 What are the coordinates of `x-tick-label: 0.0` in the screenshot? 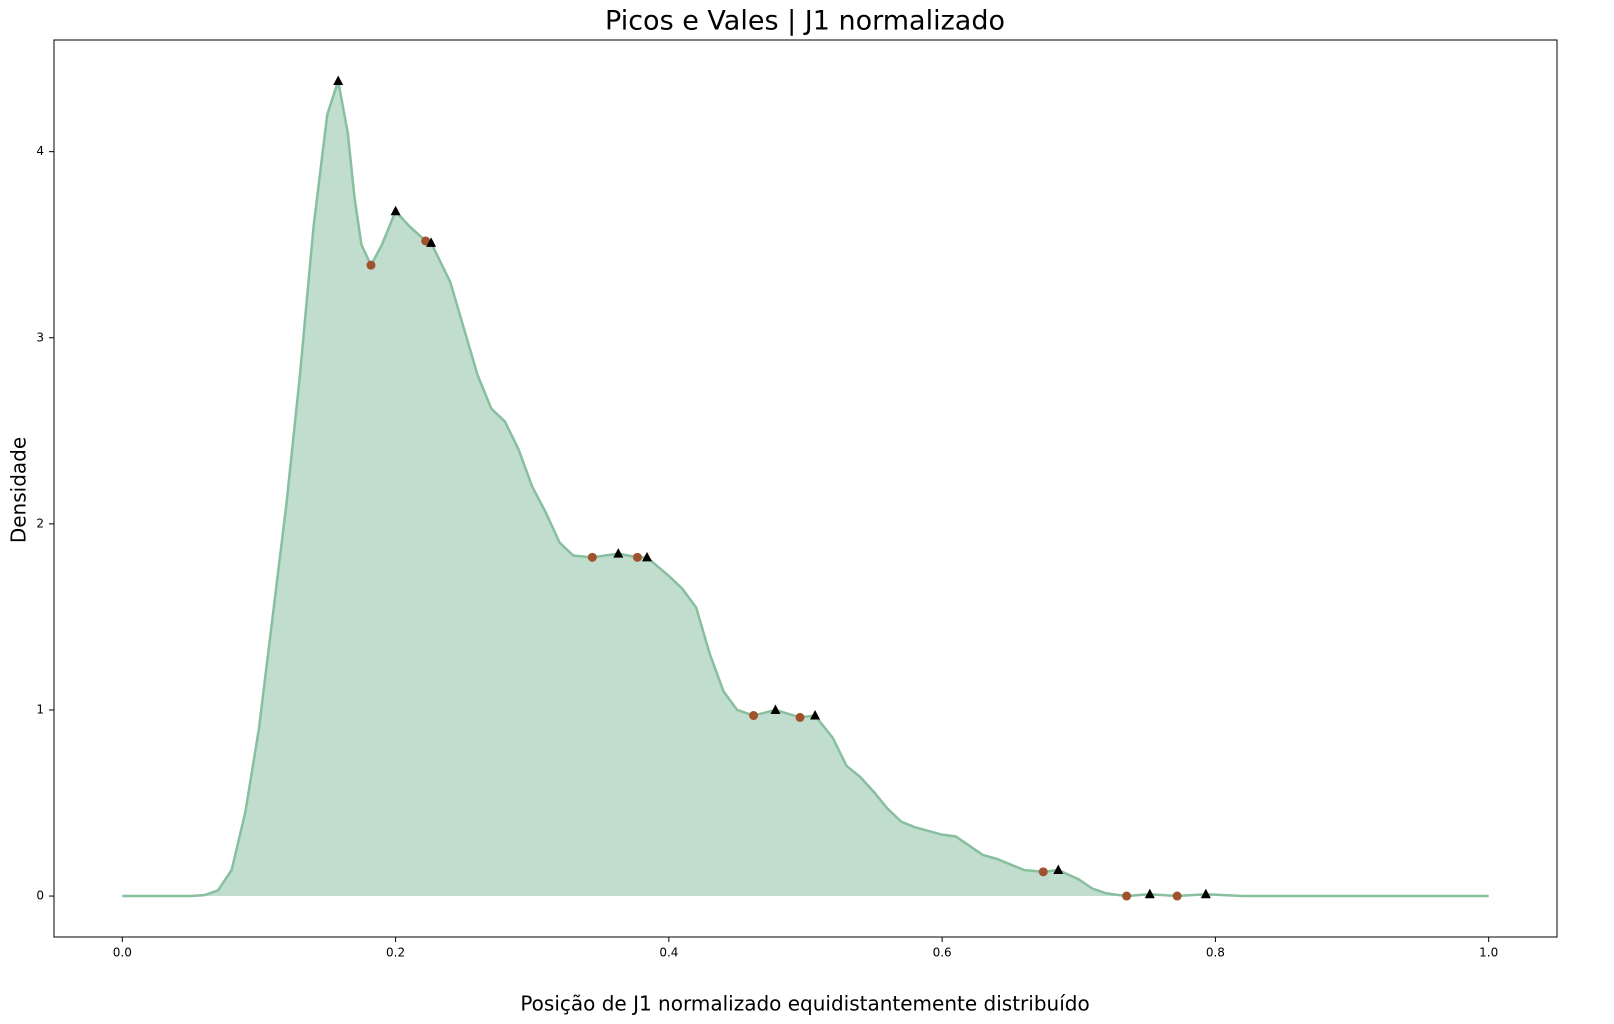 It's located at (122, 953).